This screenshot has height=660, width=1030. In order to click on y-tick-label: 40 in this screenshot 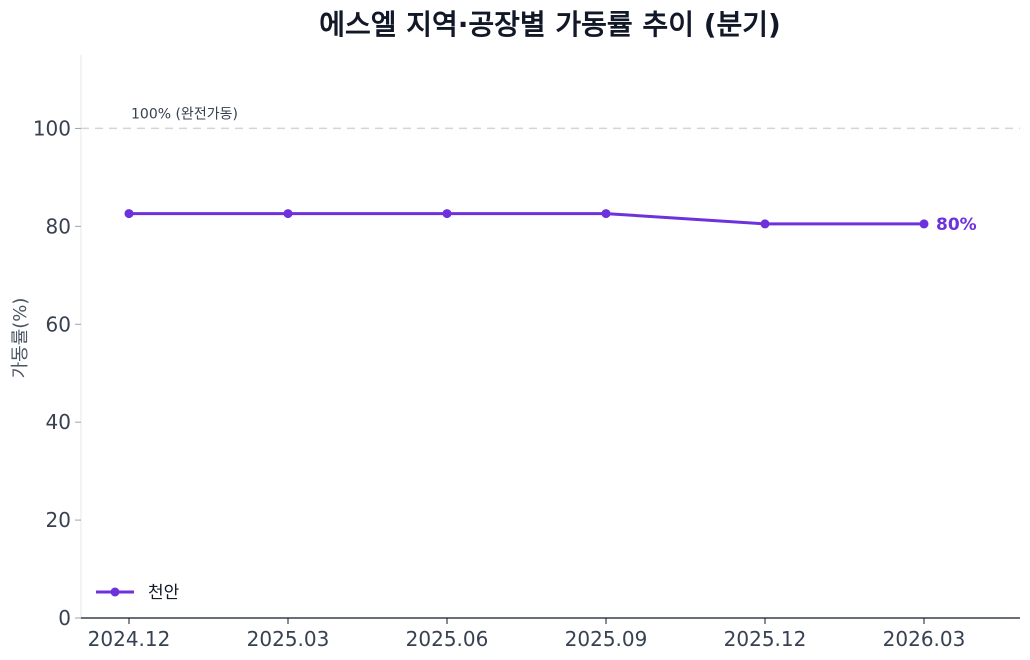, I will do `click(58, 422)`.